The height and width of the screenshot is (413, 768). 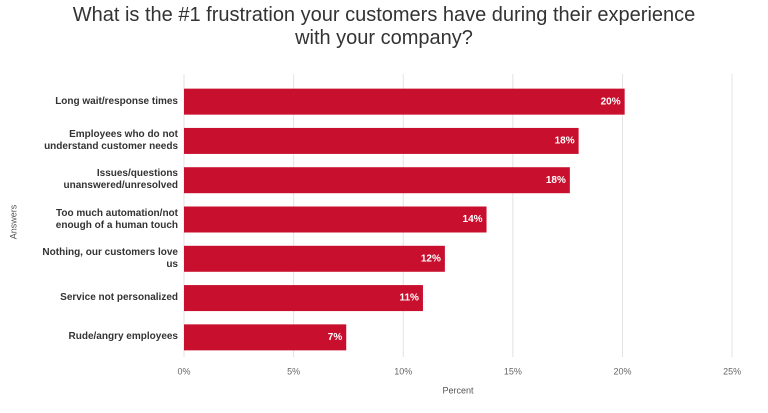 What do you see at coordinates (403, 371) in the screenshot?
I see `x-tick-label: 10%` at bounding box center [403, 371].